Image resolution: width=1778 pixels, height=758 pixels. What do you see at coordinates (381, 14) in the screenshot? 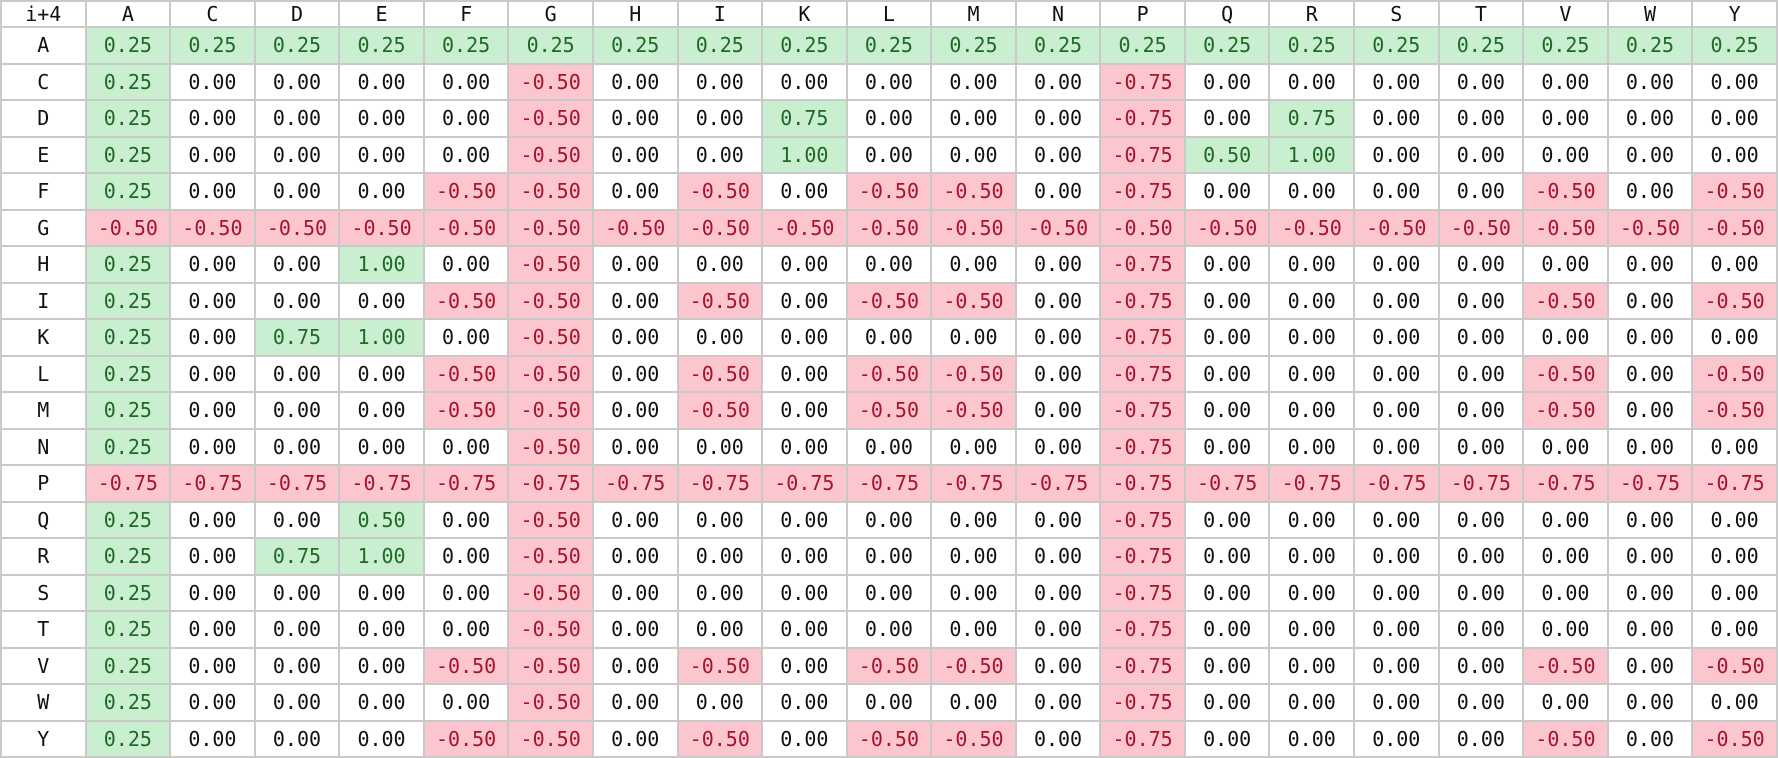
I see `column-header: E` at bounding box center [381, 14].